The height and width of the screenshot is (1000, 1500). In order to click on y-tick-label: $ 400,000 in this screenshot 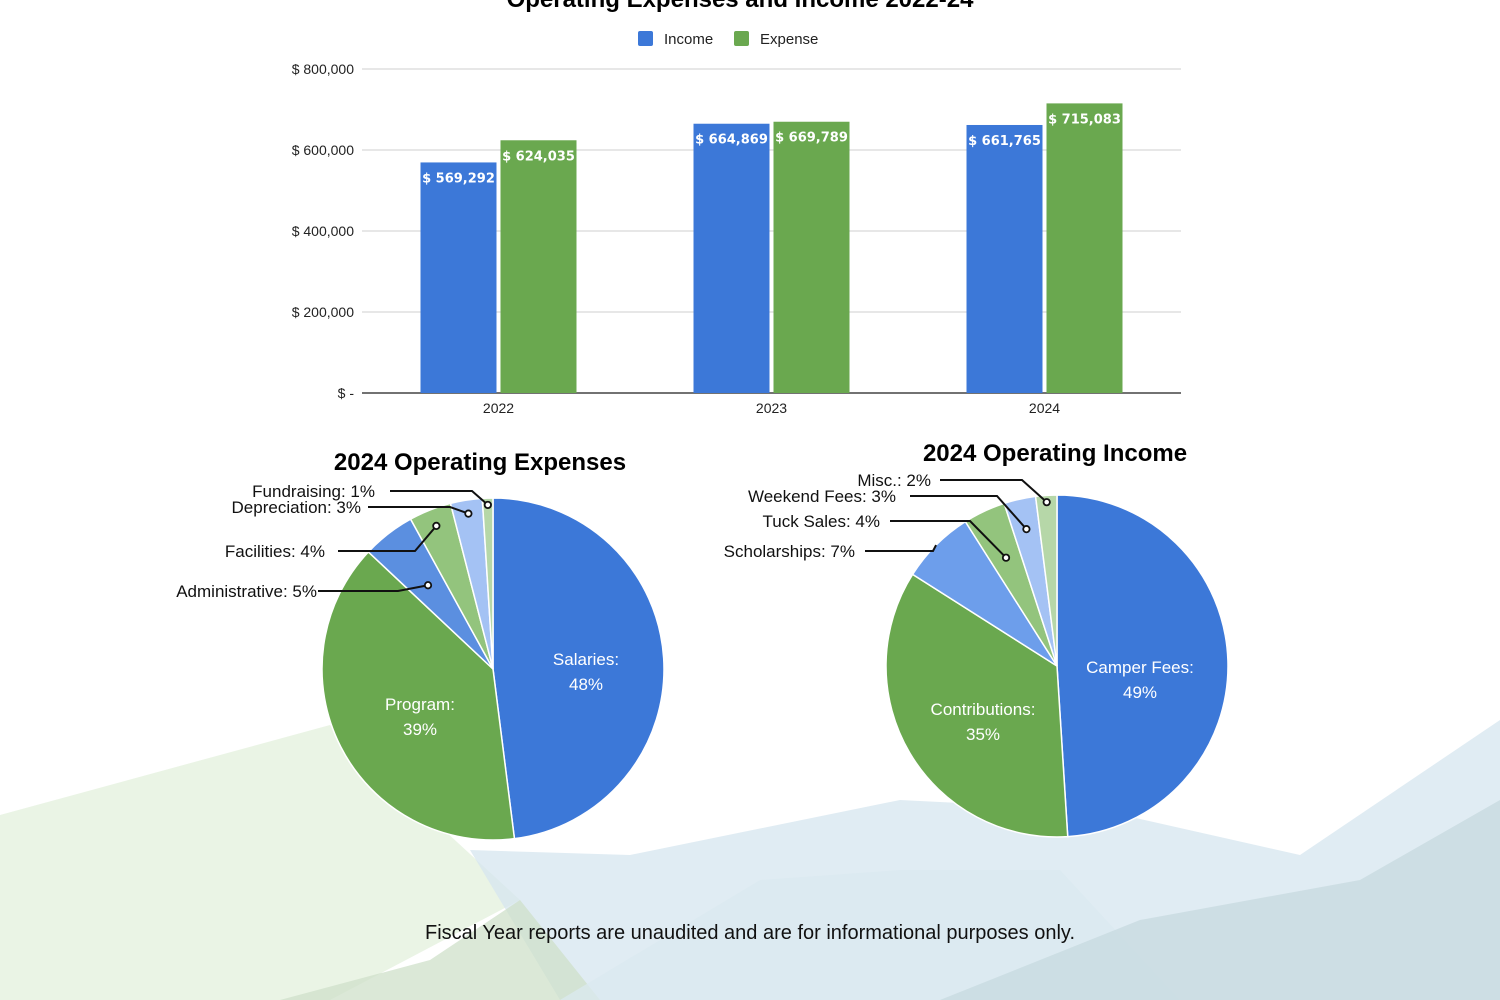, I will do `click(323, 231)`.